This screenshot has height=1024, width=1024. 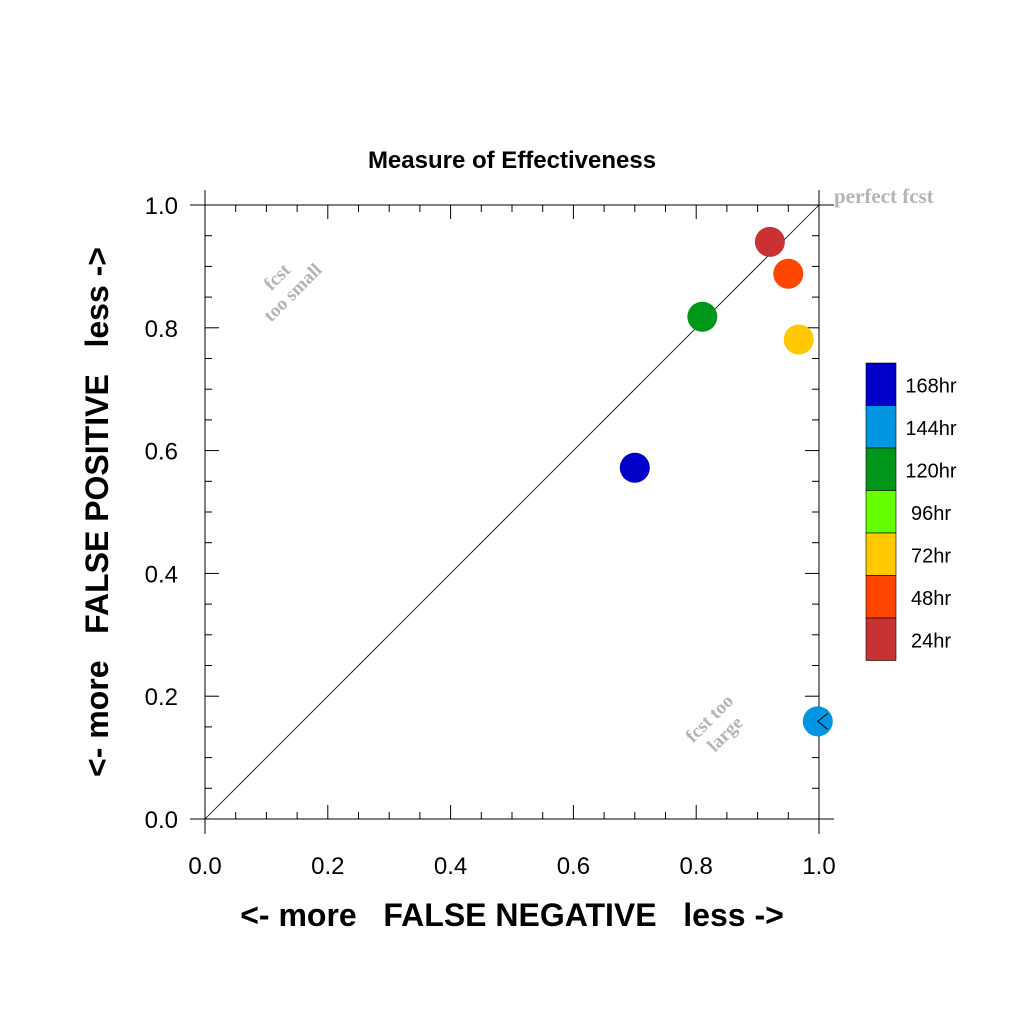 I want to click on point-48hr, so click(x=788, y=273).